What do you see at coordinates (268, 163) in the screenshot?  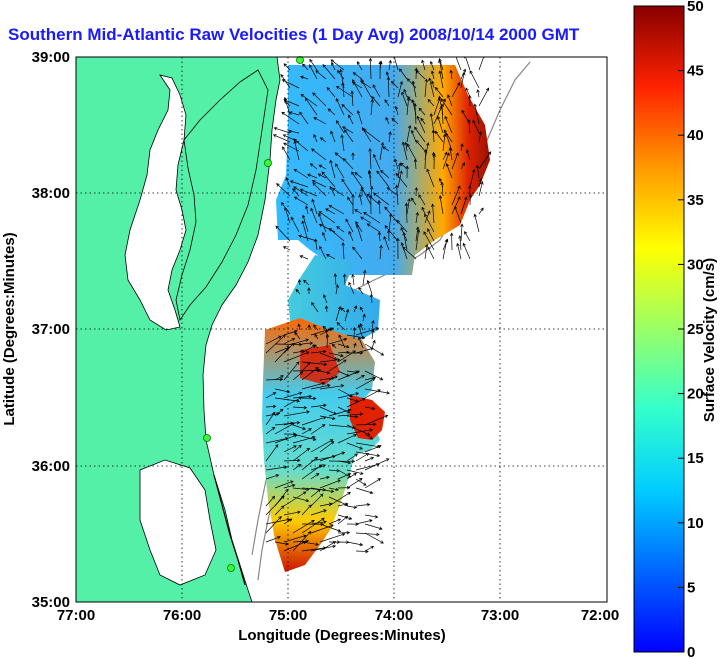 I see `radar-site-marker` at bounding box center [268, 163].